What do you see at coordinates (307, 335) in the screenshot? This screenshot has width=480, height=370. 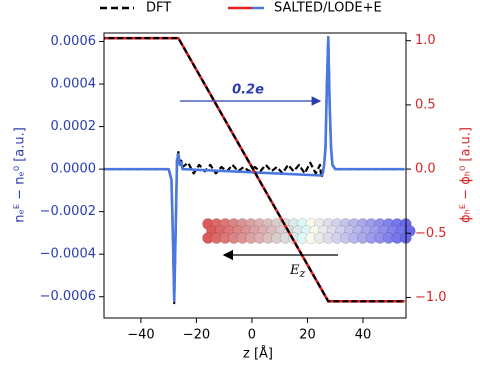 I see `x-tick-label: 20` at bounding box center [307, 335].